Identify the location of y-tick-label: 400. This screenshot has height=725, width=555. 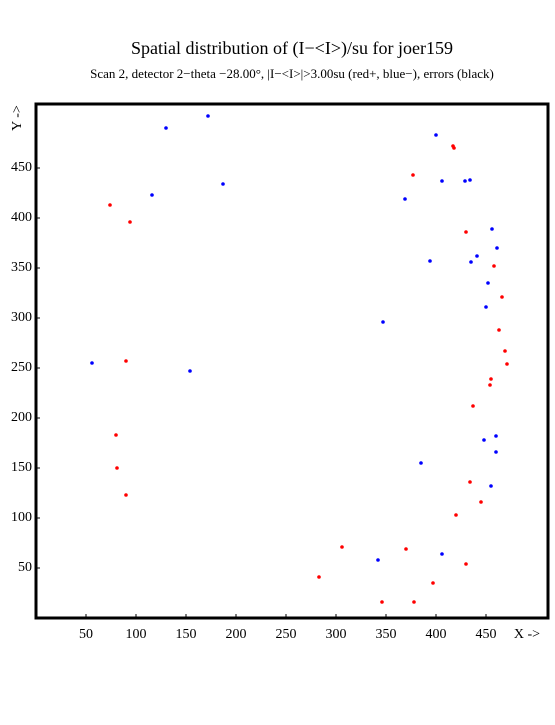
(21, 217).